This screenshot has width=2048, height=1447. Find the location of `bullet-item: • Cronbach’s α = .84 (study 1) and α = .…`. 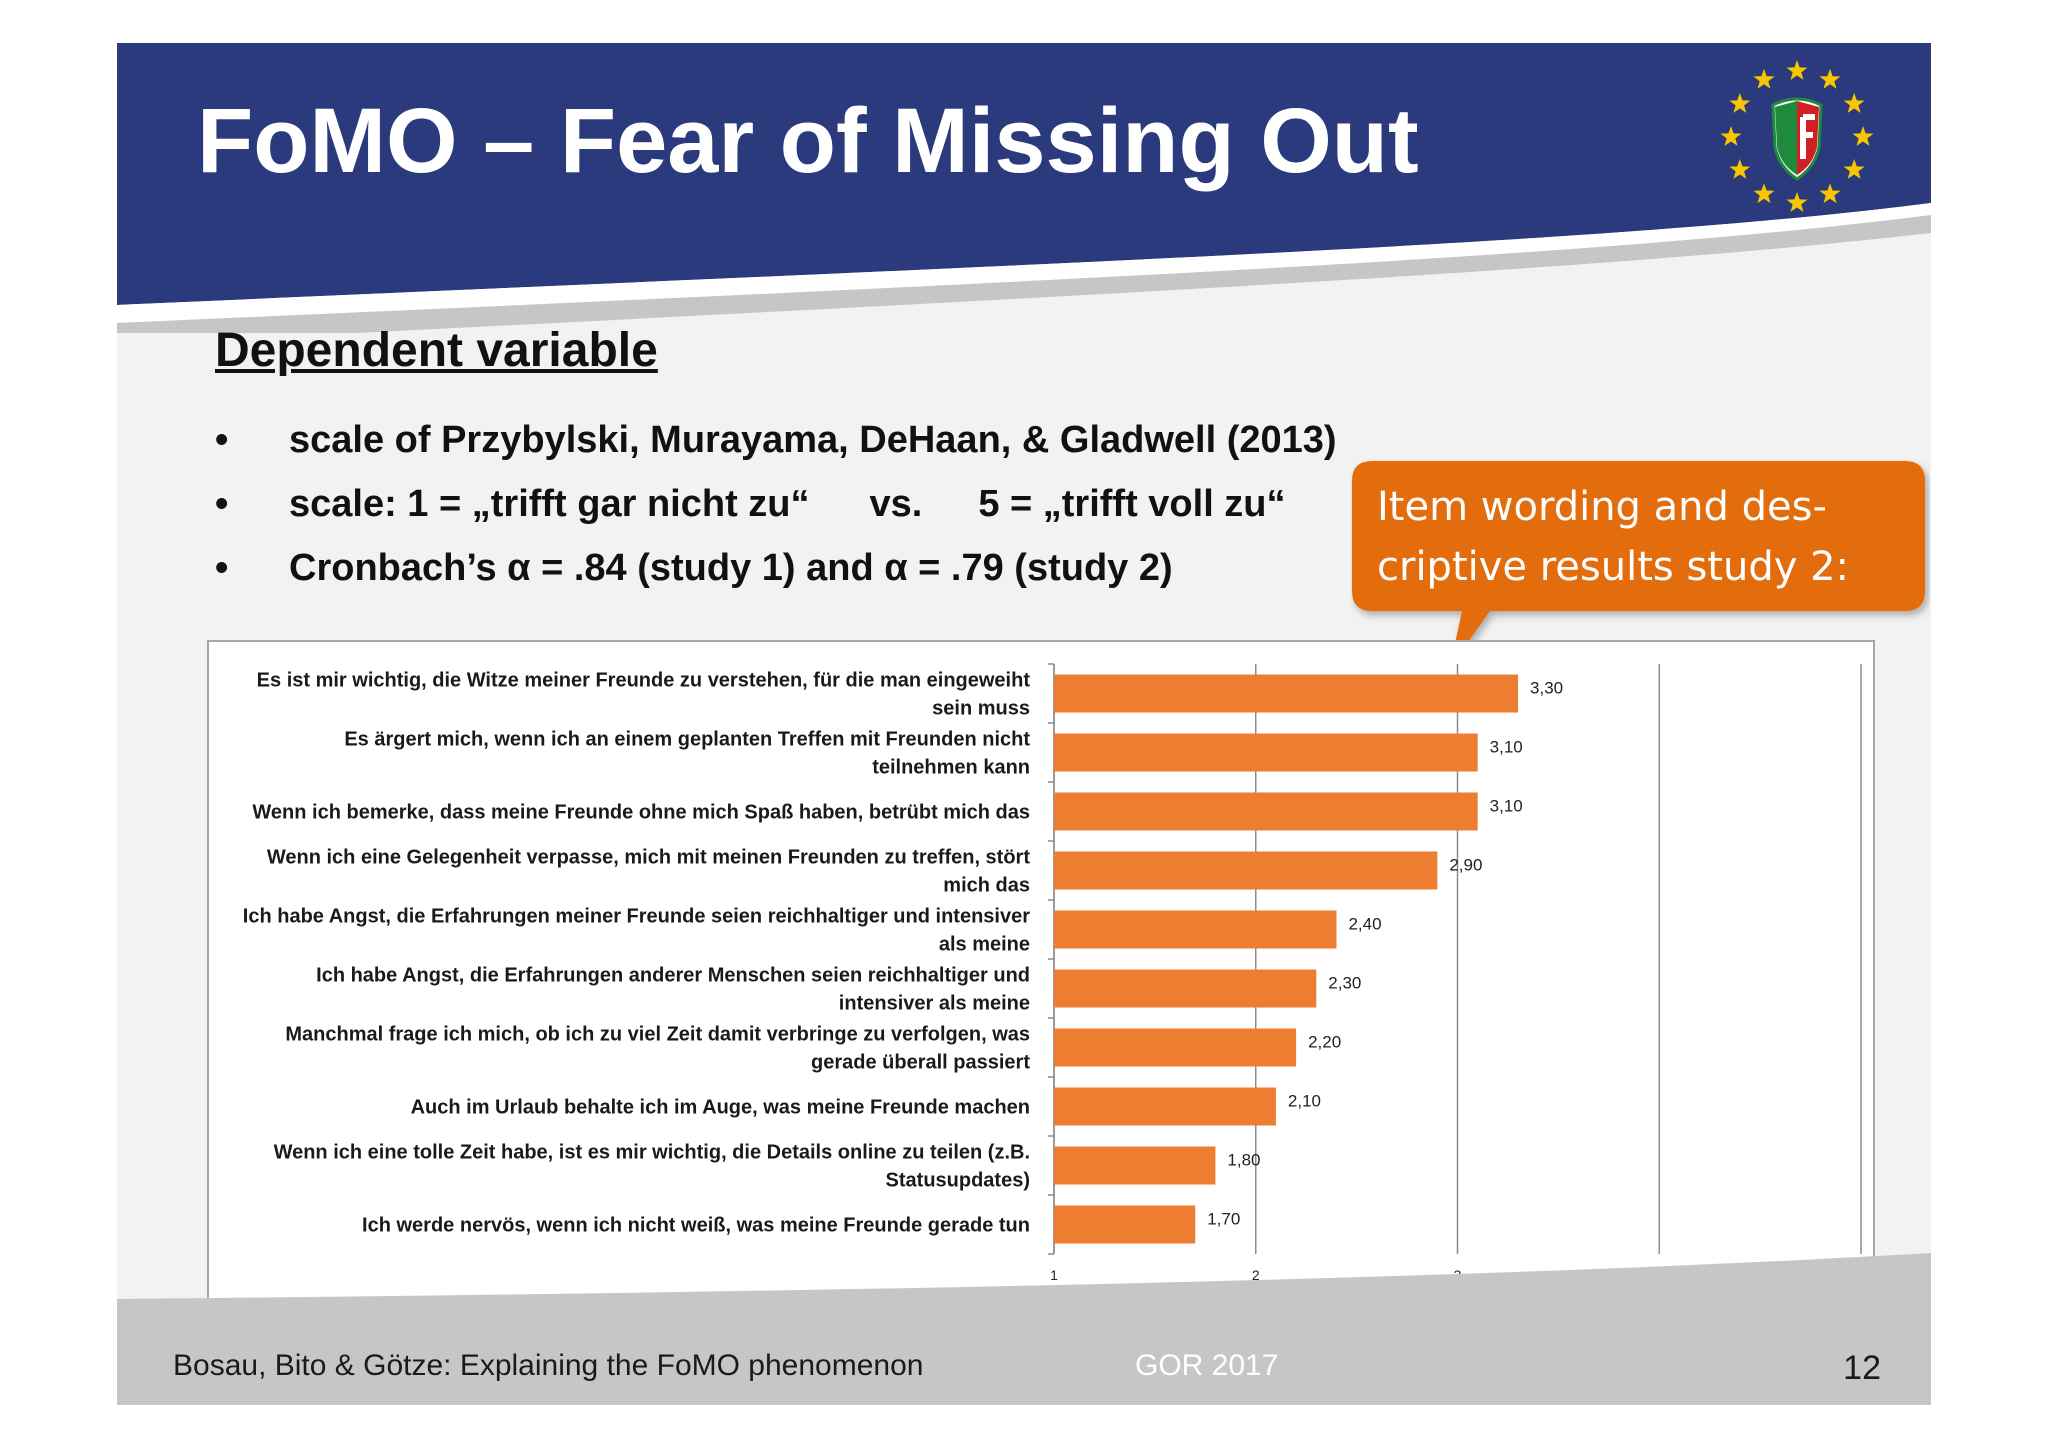

bullet-item: • Cronbach’s α = .84 (study 1) and α = .… is located at coordinates (776, 568).